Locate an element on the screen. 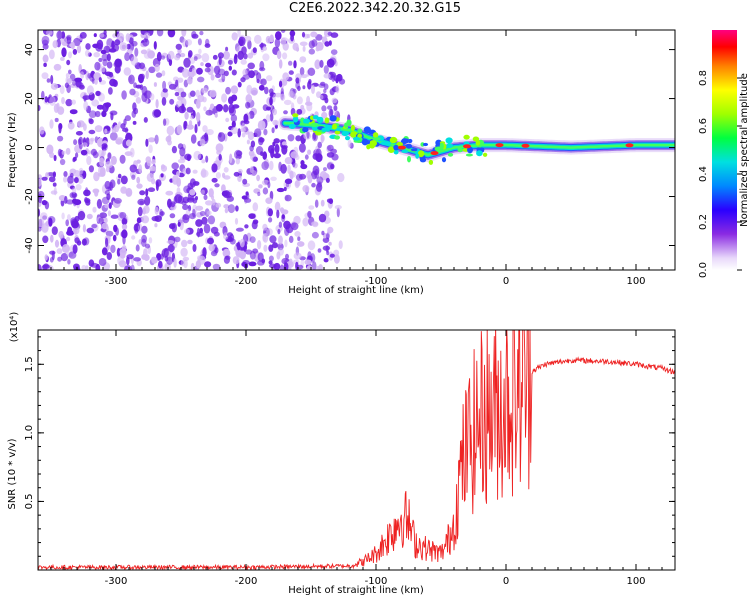  colorbar-gradient is located at coordinates (724, 150).